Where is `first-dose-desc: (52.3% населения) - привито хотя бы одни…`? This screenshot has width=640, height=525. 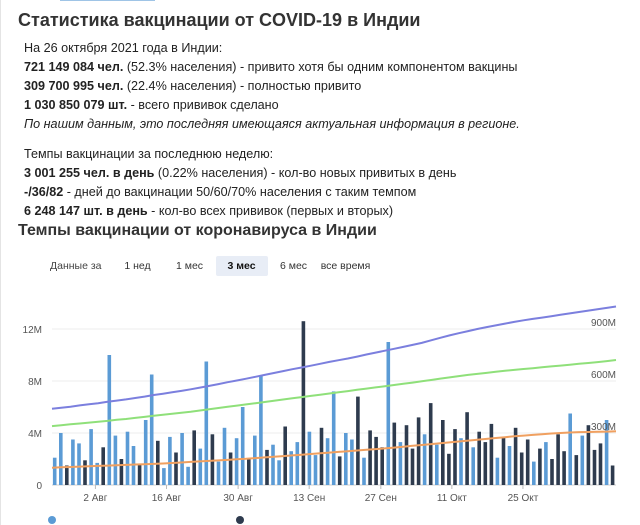 first-dose-desc: (52.3% населения) - привито хотя бы одни… is located at coordinates (320, 67).